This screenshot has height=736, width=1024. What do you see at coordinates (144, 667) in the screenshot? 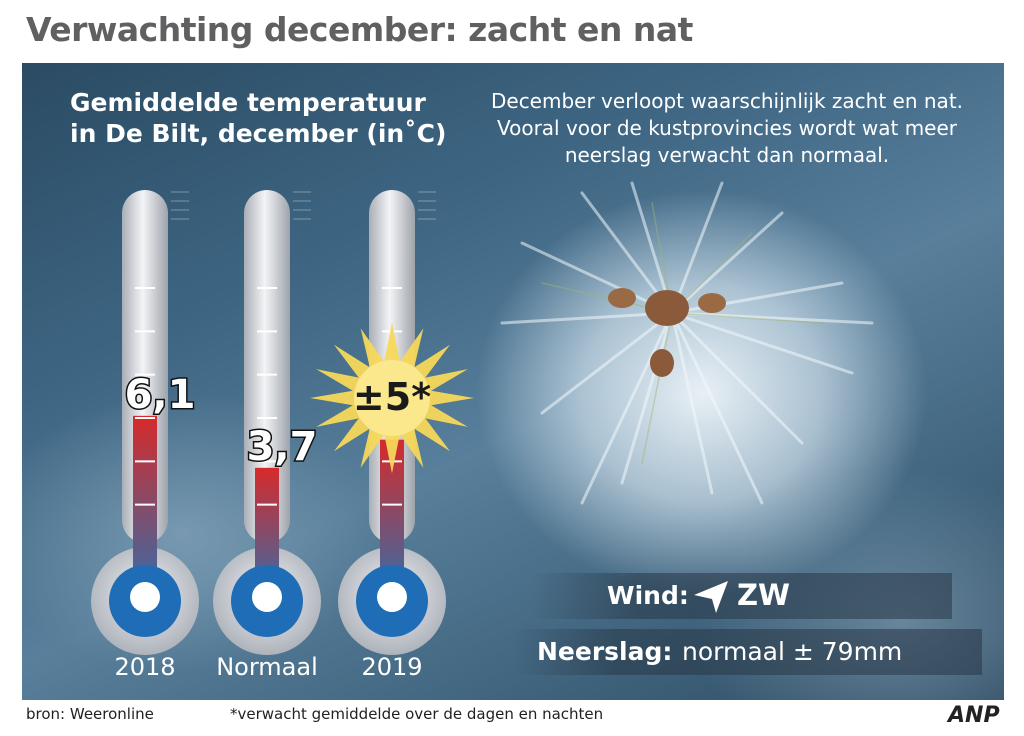
I see `category-label-0: 2018` at bounding box center [144, 667].